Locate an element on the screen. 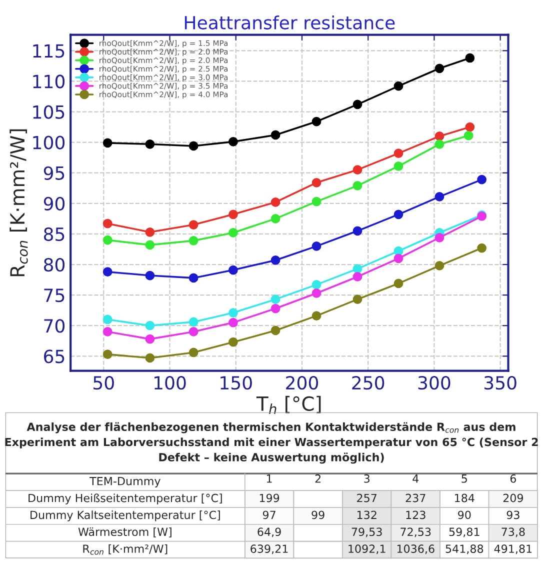 The image size is (543, 561). data-label: 199 is located at coordinates (270, 498).